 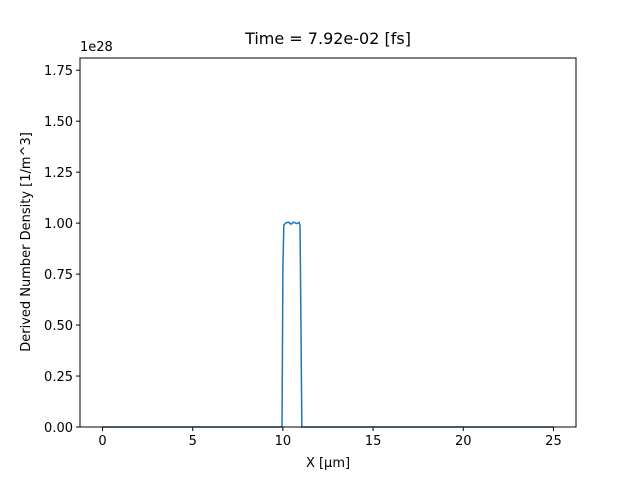 I want to click on x-tick-label: 15, so click(x=373, y=441).